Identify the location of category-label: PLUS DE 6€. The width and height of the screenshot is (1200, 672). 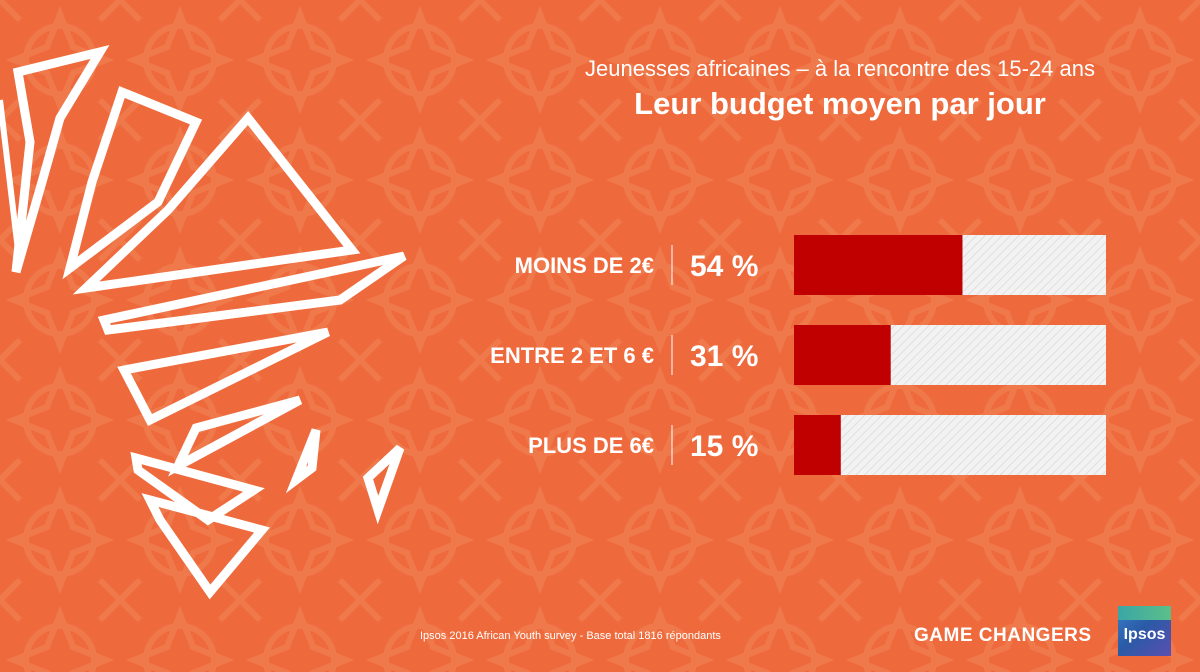
(591, 445).